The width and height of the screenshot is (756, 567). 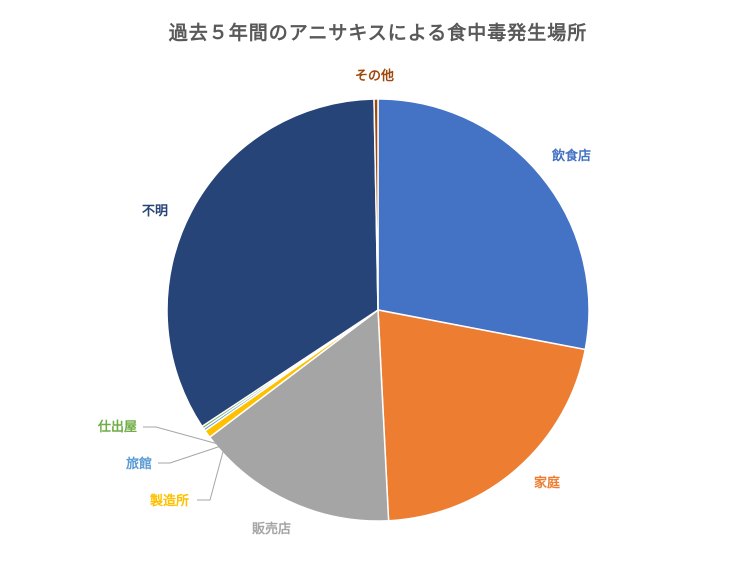 I want to click on chart-title: 過去５年間のアニサキスによる食中毒発生場所, so click(x=378, y=33).